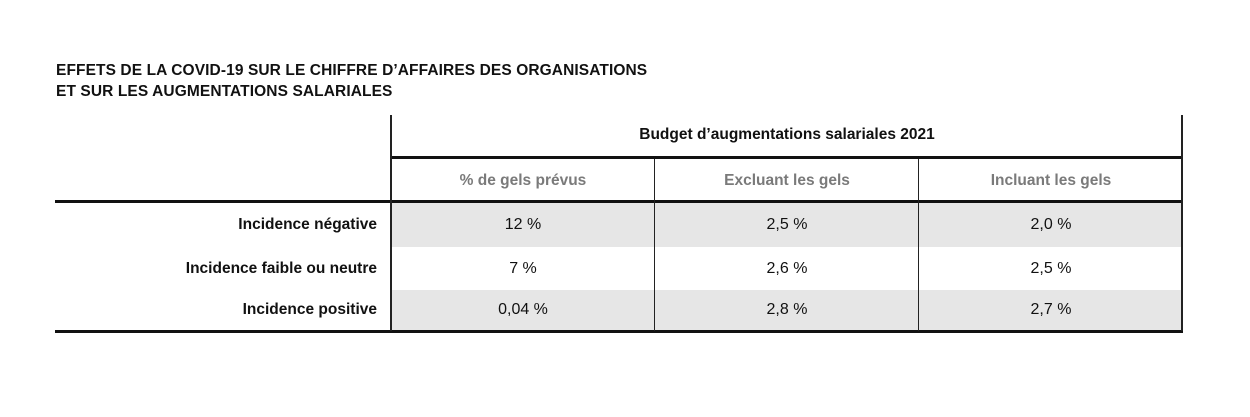 The image size is (1250, 417). Describe the element at coordinates (309, 309) in the screenshot. I see `row-label-incidence-positive: Incidence positive` at that location.